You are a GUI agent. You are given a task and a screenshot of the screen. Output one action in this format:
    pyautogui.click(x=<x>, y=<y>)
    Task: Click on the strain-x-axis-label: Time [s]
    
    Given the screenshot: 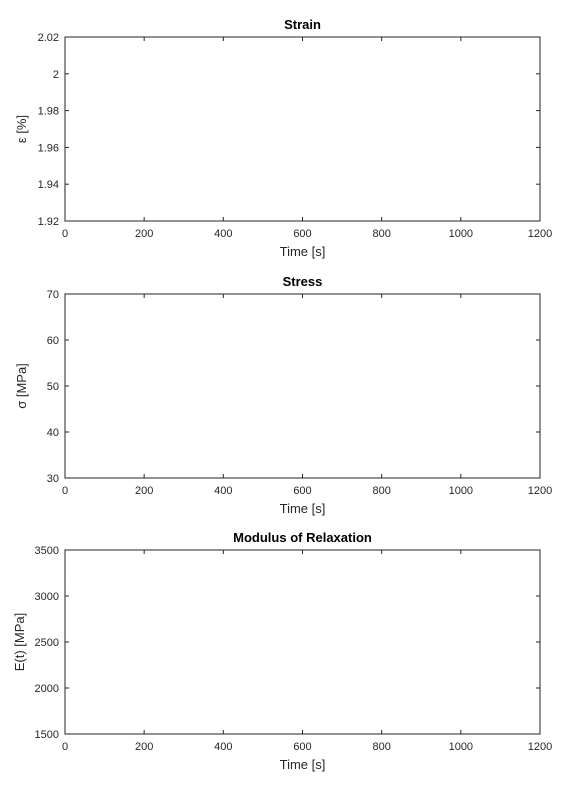 What is the action you would take?
    pyautogui.click(x=303, y=251)
    